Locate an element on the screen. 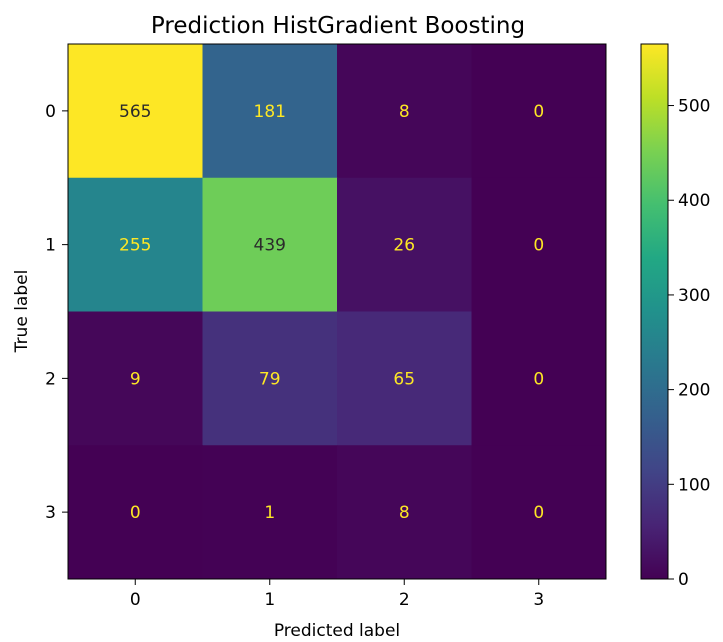 Image resolution: width=723 pixels, height=642 pixels. colorbar-tick-label: 0 is located at coordinates (683, 580).